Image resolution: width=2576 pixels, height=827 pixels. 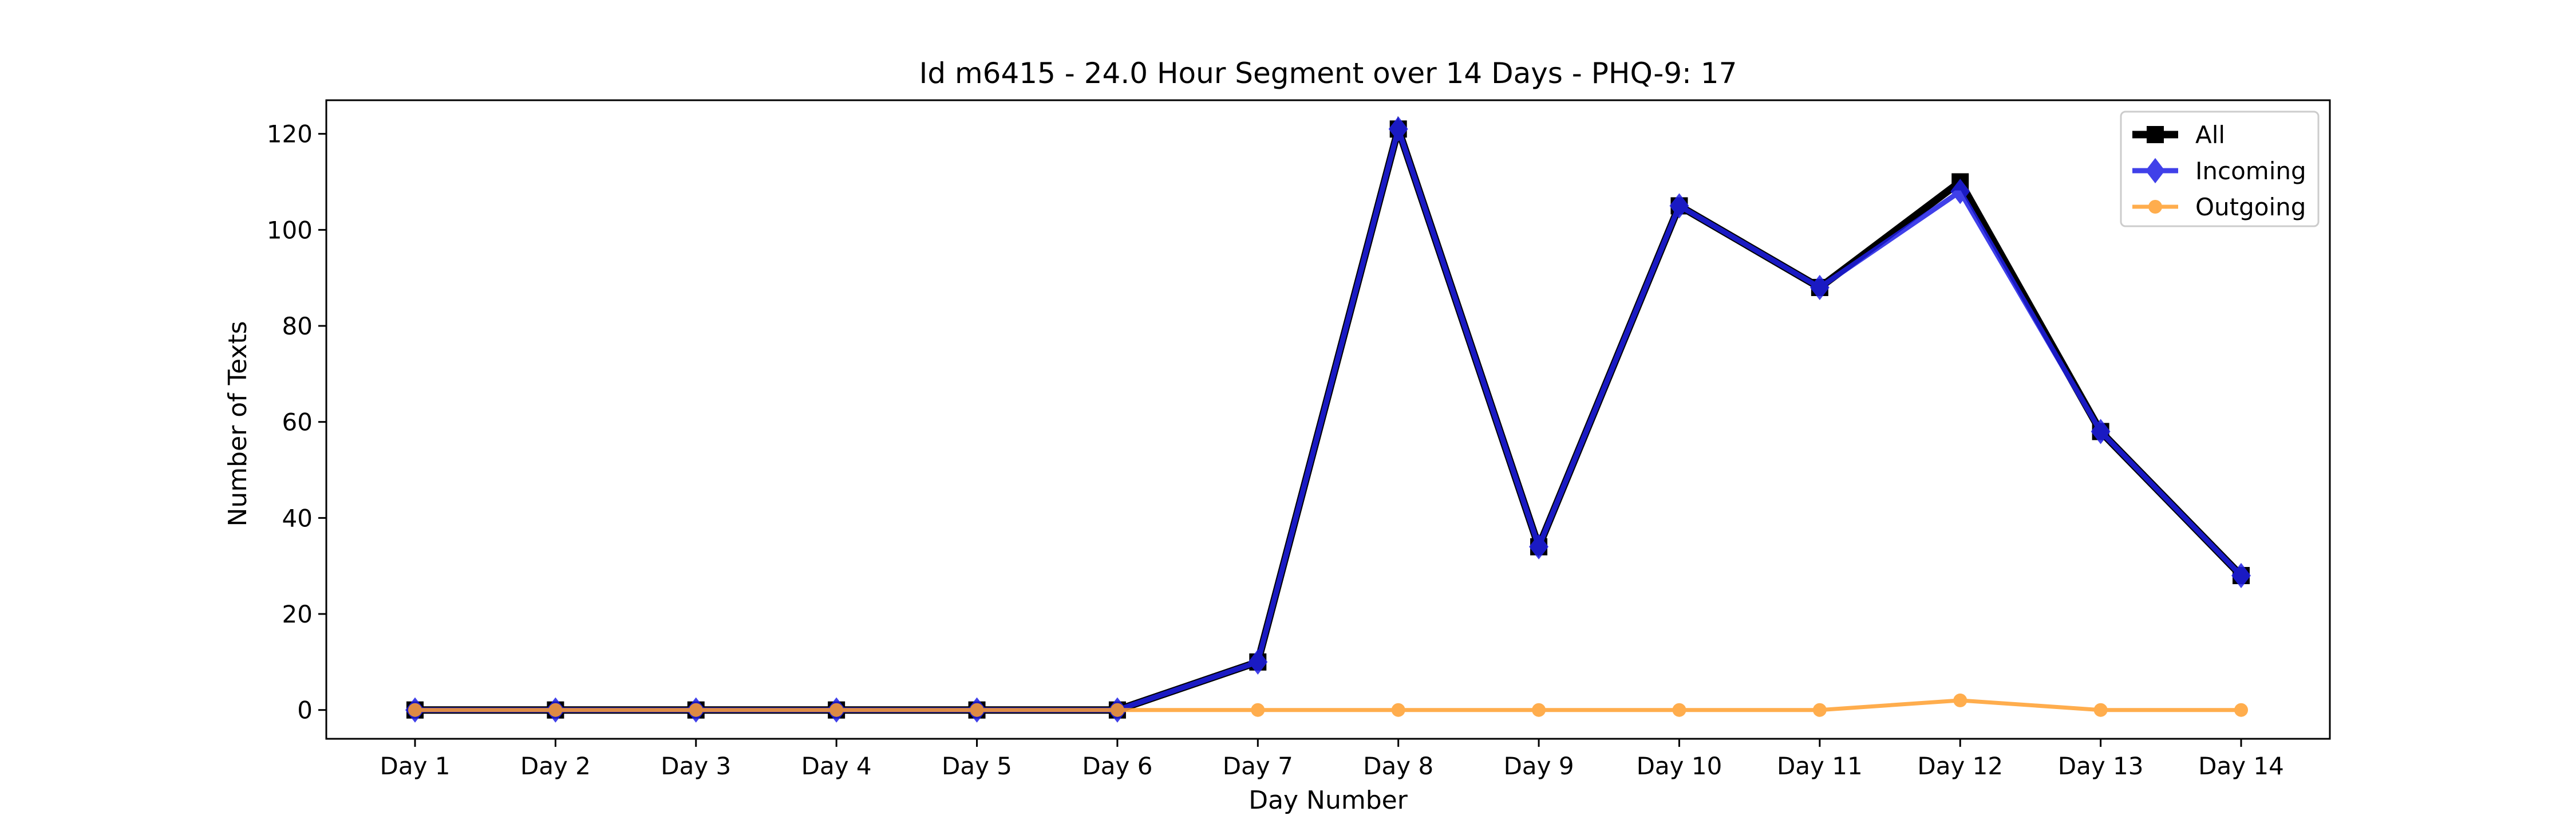 I want to click on series-line-outgoing, so click(x=1328, y=705).